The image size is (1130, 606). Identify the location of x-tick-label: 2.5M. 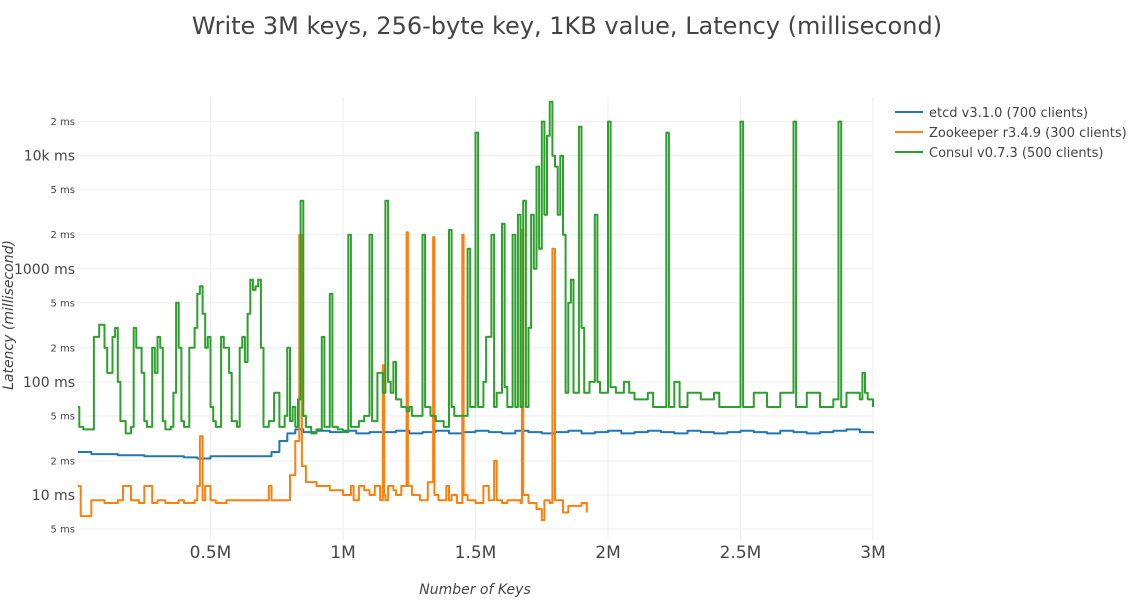
(741, 553).